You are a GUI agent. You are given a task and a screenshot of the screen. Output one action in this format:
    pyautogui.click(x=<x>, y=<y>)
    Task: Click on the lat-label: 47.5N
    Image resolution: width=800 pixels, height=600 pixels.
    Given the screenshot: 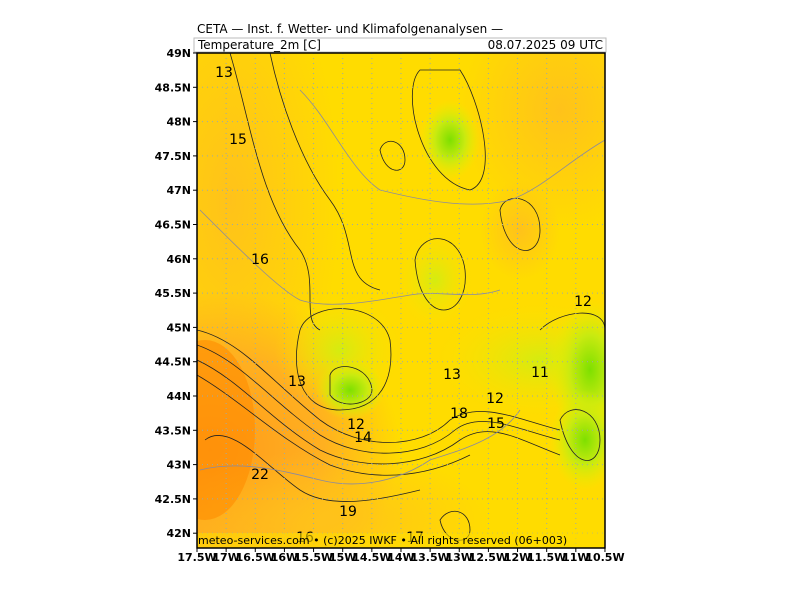 What is the action you would take?
    pyautogui.click(x=173, y=156)
    